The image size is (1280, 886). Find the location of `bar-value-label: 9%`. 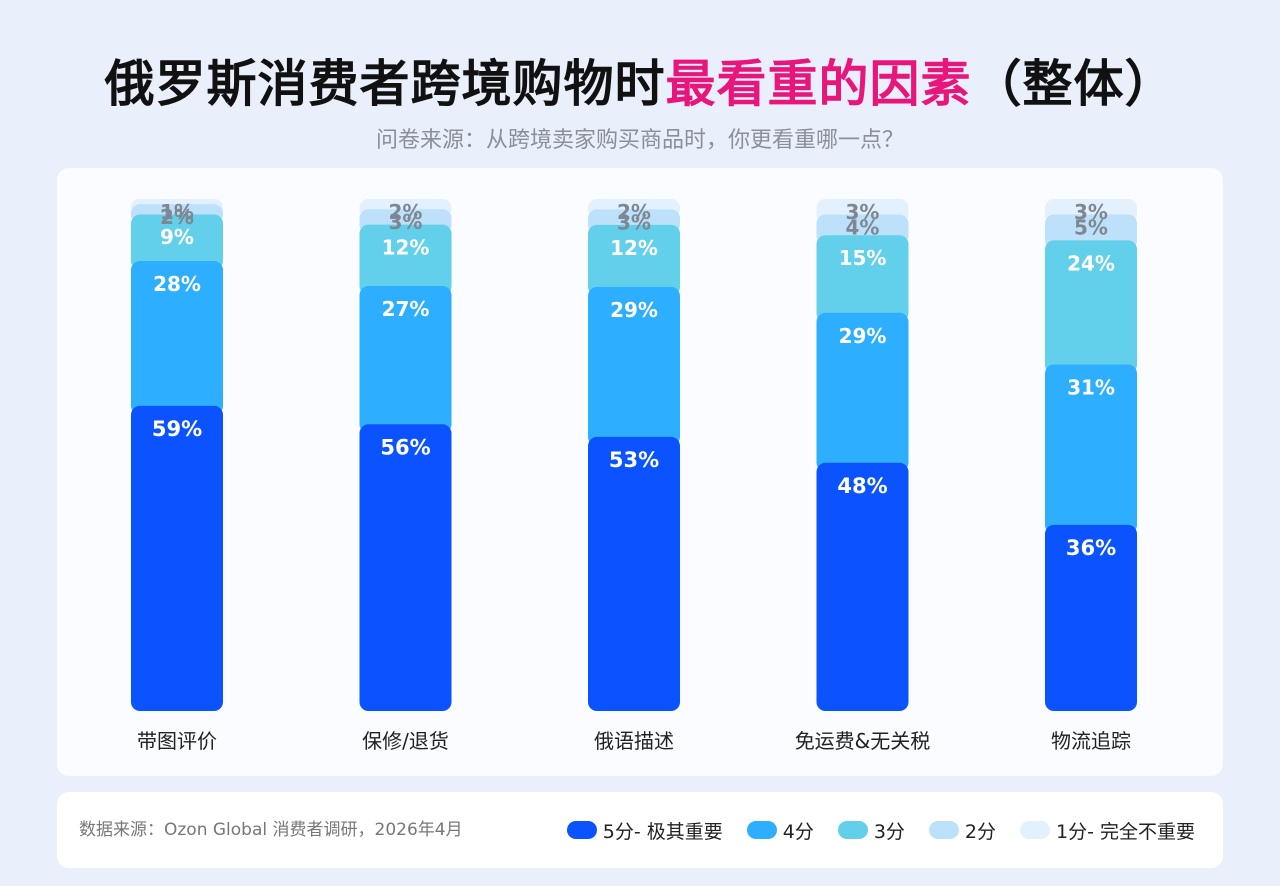

bar-value-label: 9% is located at coordinates (177, 237).